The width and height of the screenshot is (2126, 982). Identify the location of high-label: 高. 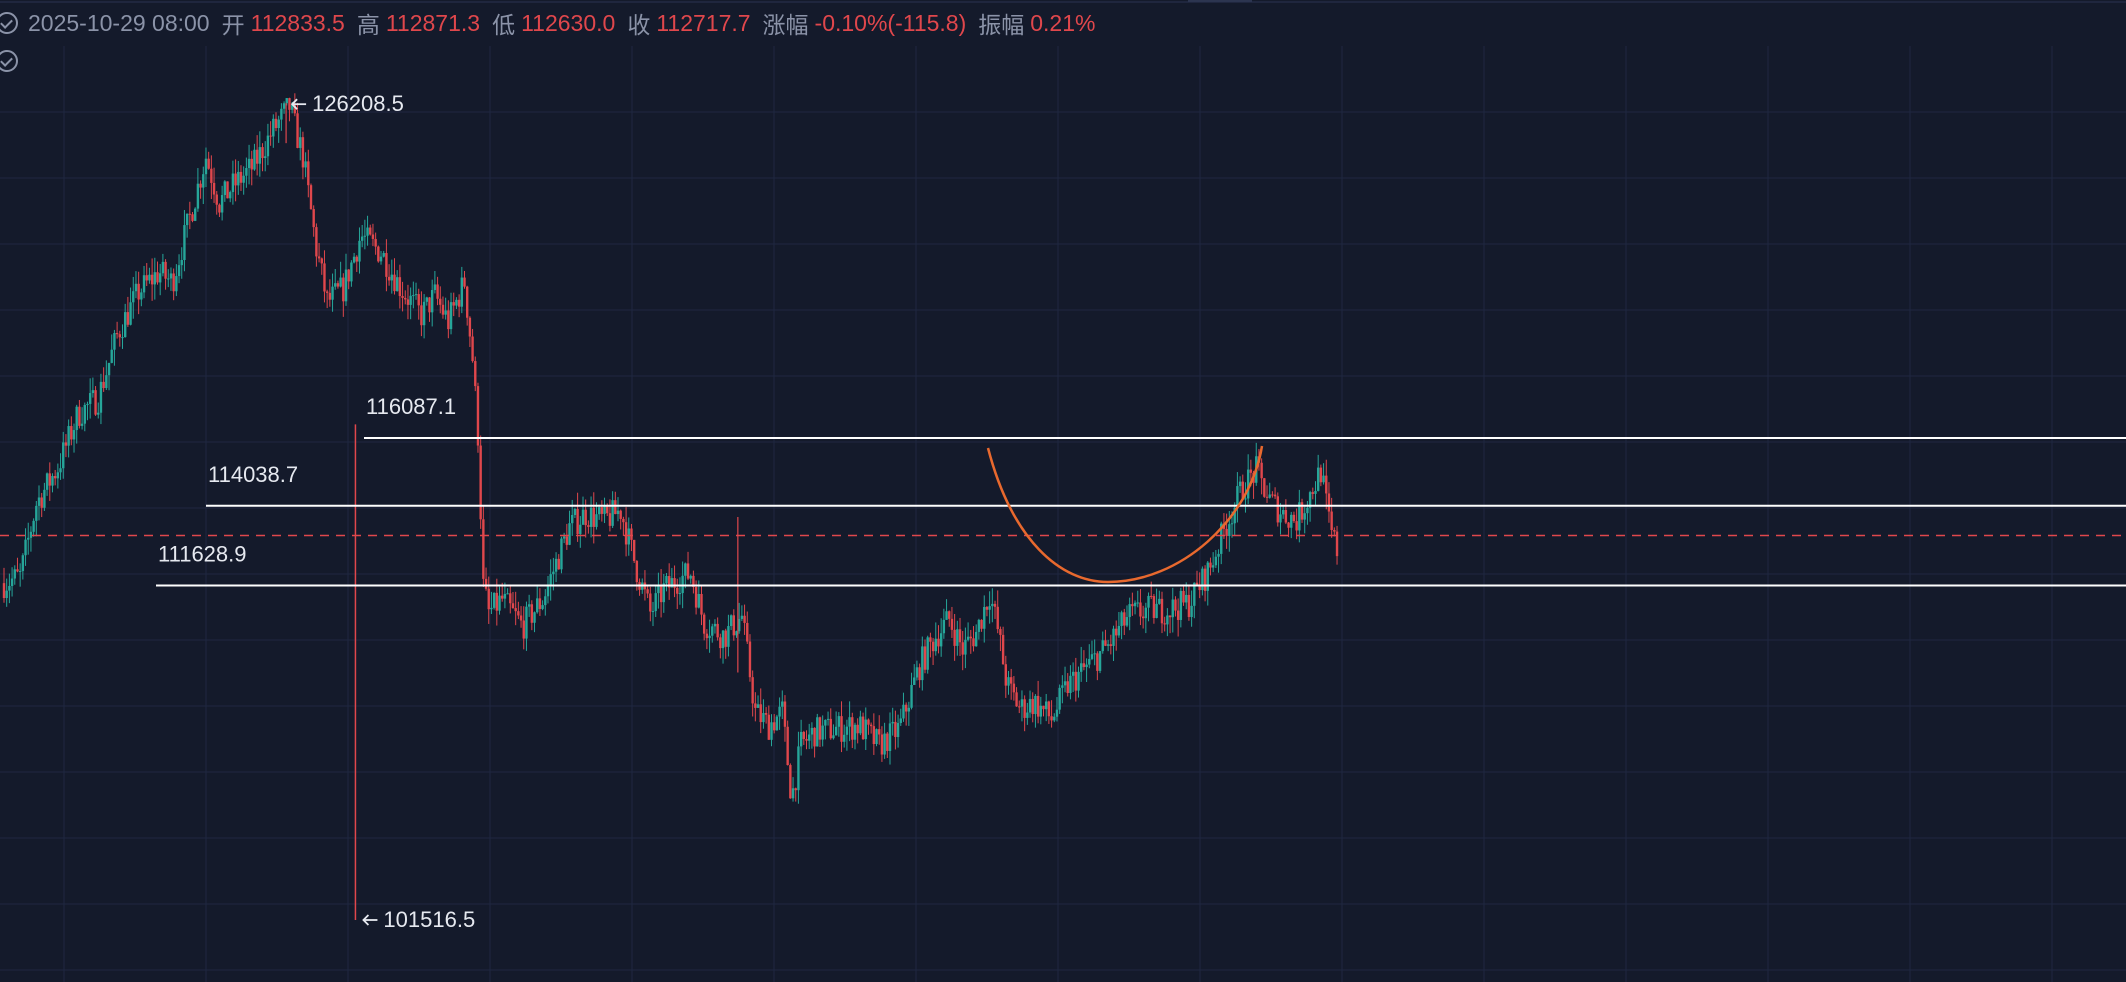
(368, 25).